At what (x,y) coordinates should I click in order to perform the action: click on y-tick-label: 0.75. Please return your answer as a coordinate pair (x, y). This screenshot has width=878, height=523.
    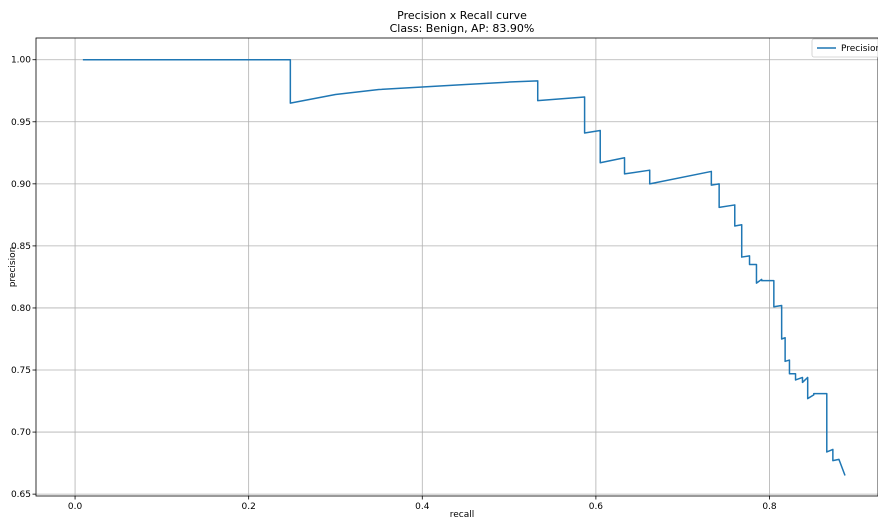
    Looking at the image, I should click on (21, 371).